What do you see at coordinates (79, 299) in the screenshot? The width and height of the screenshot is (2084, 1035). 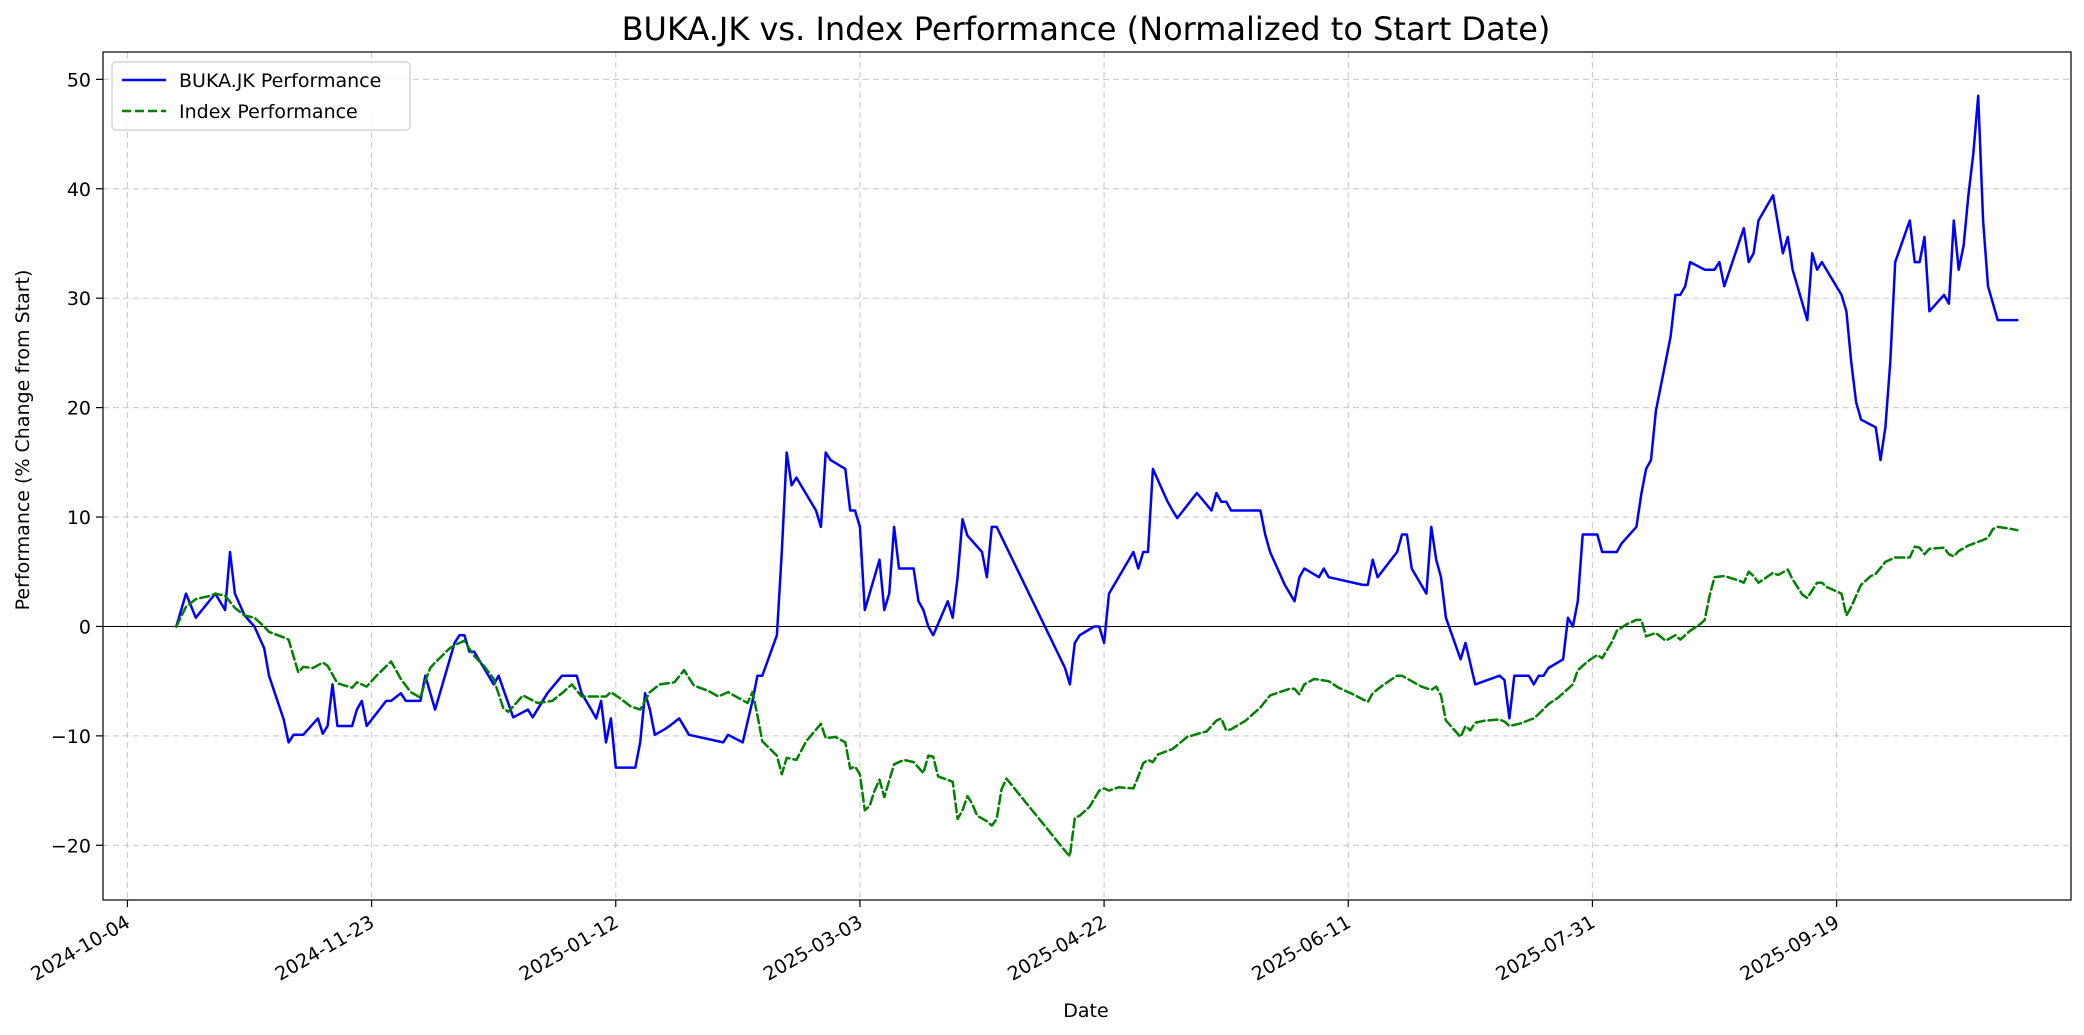 I see `y-tick-label: 30` at bounding box center [79, 299].